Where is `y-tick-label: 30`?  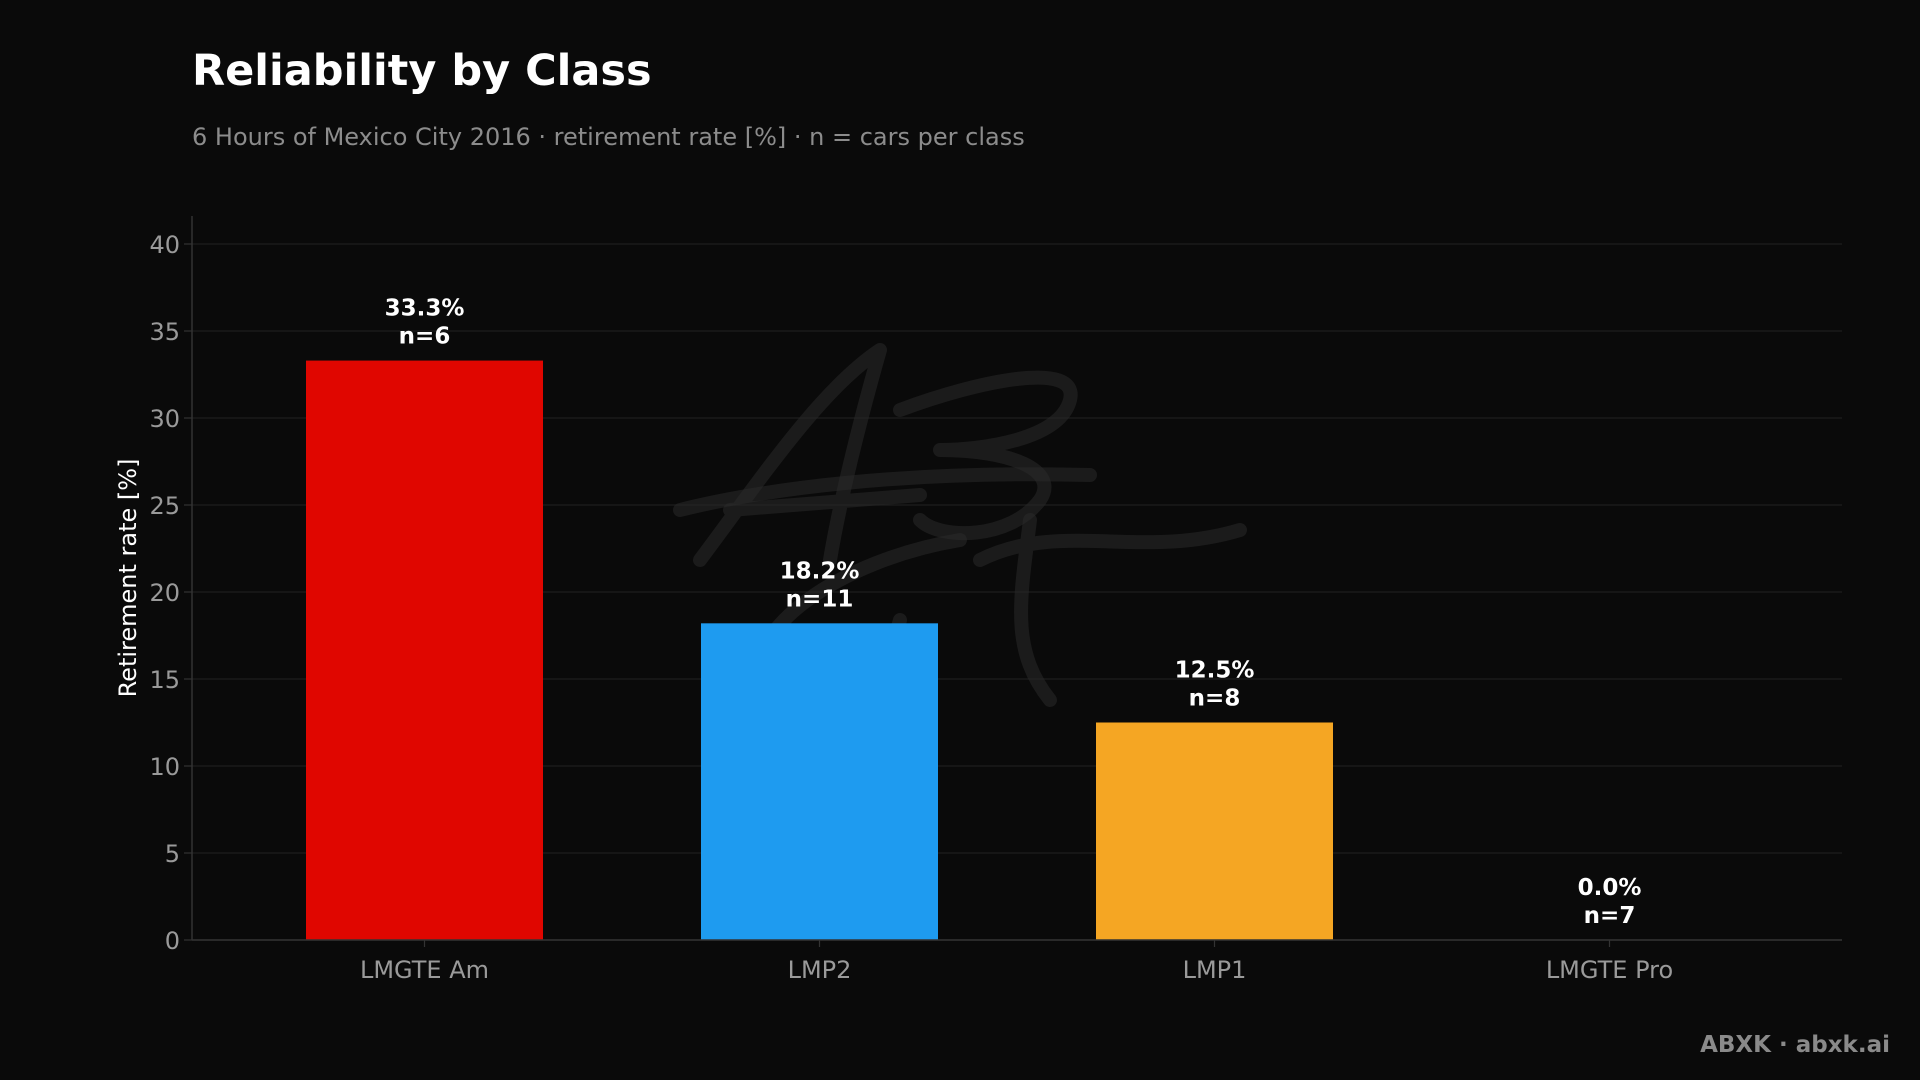
y-tick-label: 30 is located at coordinates (164, 419).